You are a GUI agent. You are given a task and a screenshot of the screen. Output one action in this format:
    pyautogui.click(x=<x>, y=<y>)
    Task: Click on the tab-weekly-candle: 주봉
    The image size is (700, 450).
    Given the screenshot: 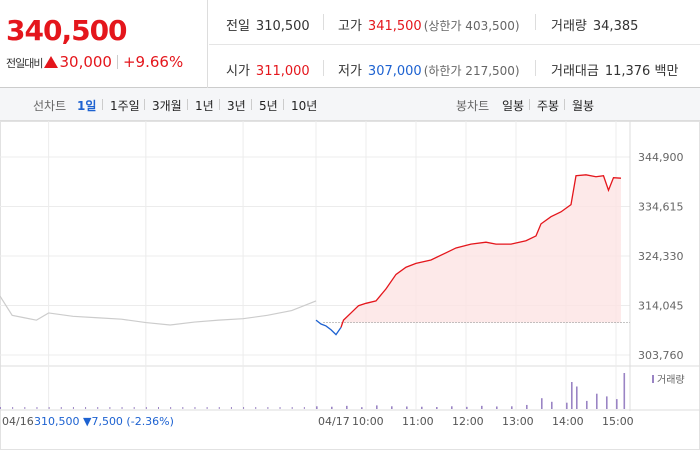 What is the action you would take?
    pyautogui.click(x=548, y=106)
    